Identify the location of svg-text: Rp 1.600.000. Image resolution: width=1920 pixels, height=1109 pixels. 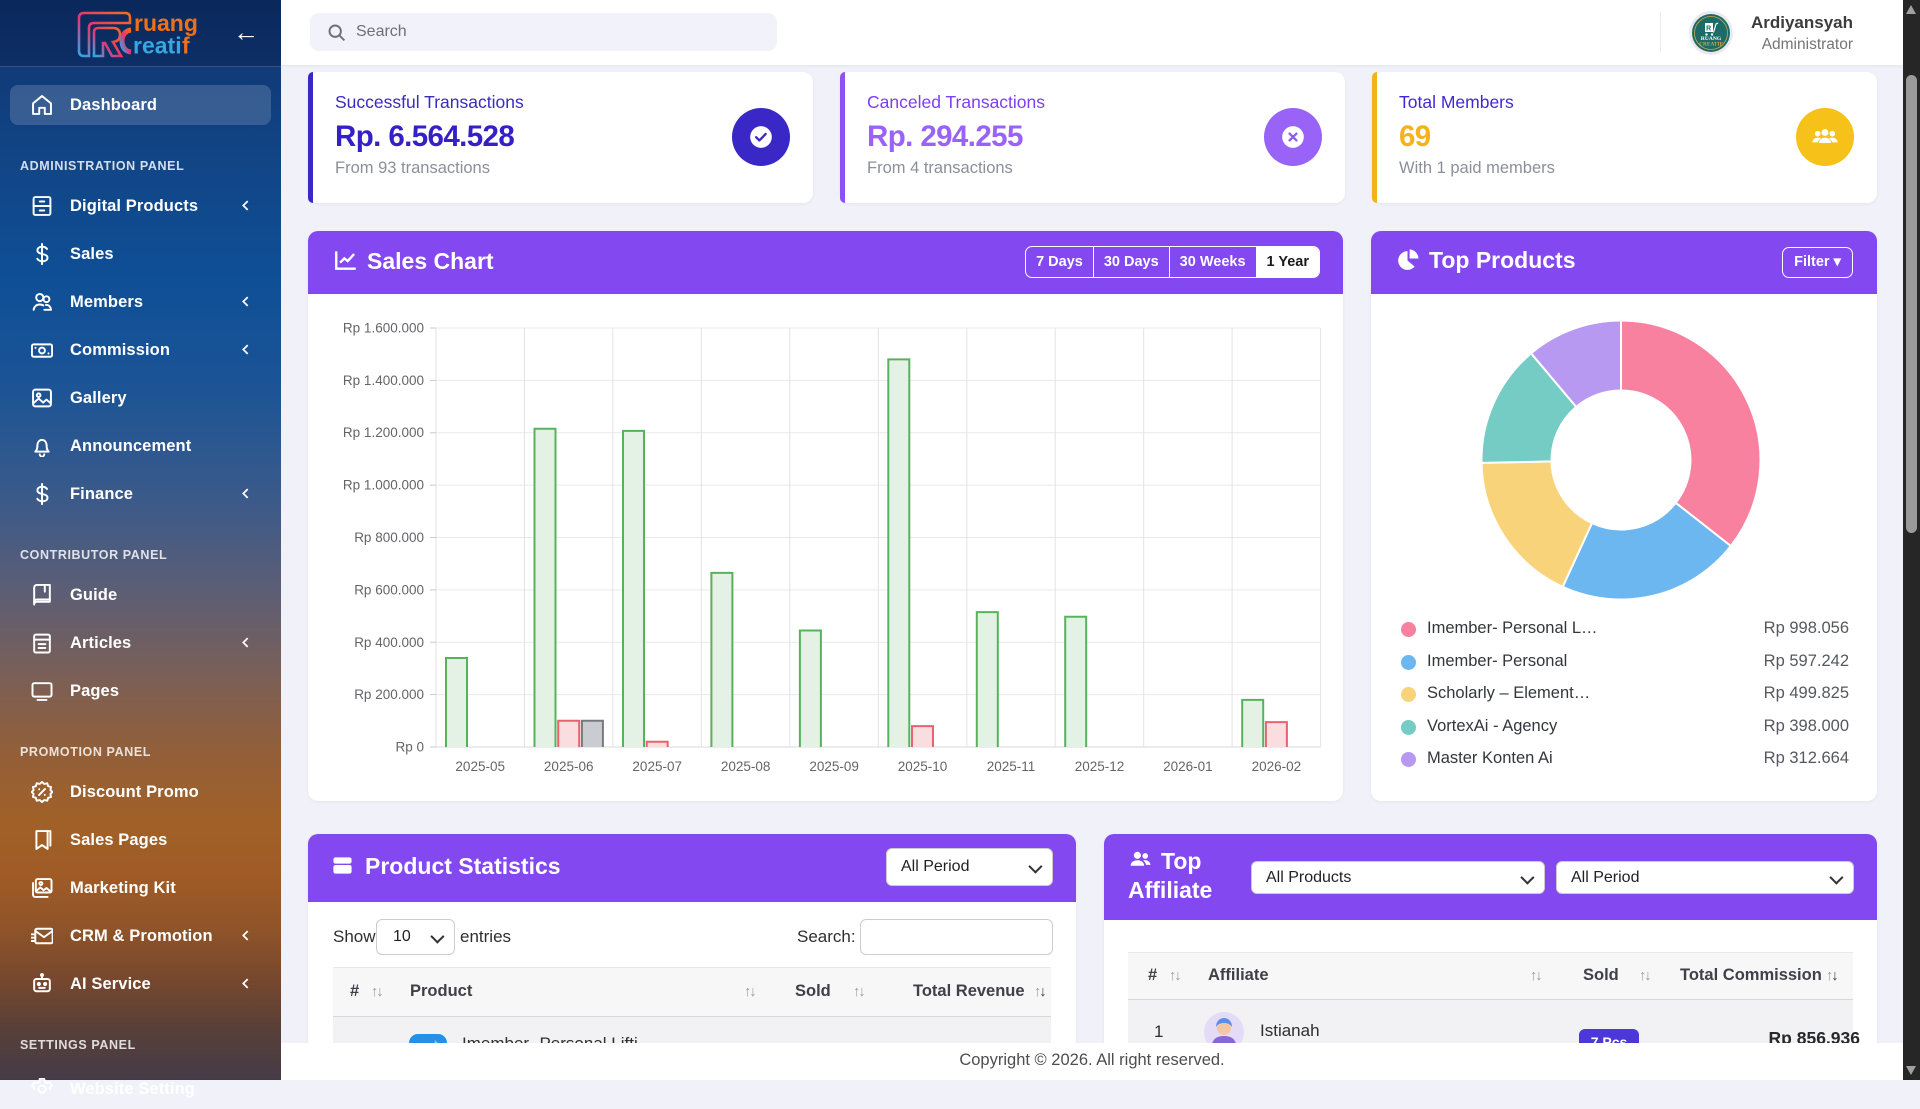
(383, 328).